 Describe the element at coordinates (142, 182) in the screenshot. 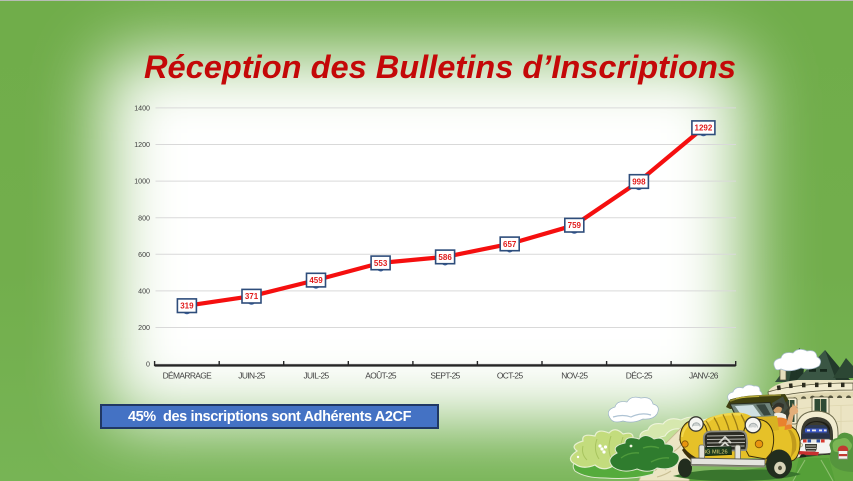

I see `svg-text: 1000` at that location.